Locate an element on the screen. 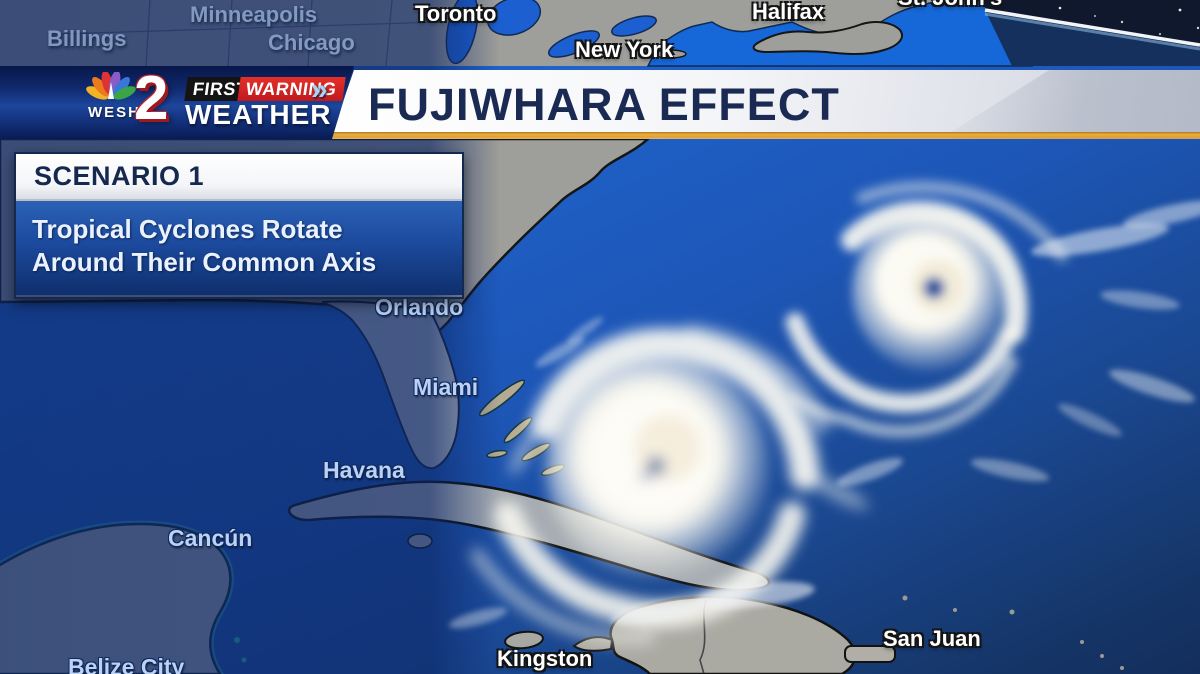 This screenshot has width=1200, height=674. city-label-cancun: Cancún is located at coordinates (210, 538).